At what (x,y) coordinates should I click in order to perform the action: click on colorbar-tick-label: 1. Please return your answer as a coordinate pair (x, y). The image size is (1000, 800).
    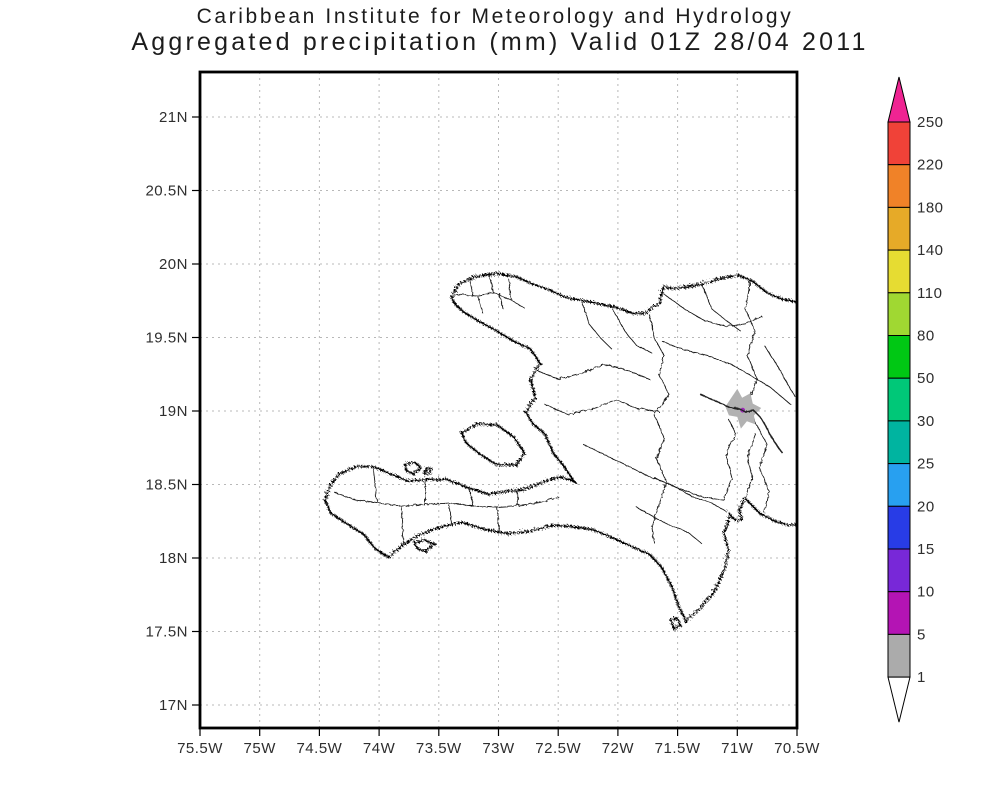
    Looking at the image, I should click on (921, 677).